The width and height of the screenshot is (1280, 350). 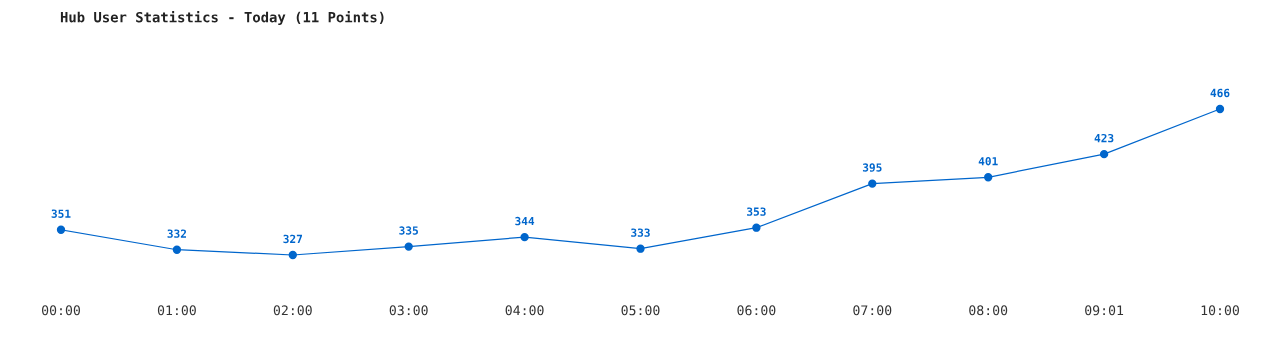 What do you see at coordinates (1220, 93) in the screenshot?
I see `data-label: 466` at bounding box center [1220, 93].